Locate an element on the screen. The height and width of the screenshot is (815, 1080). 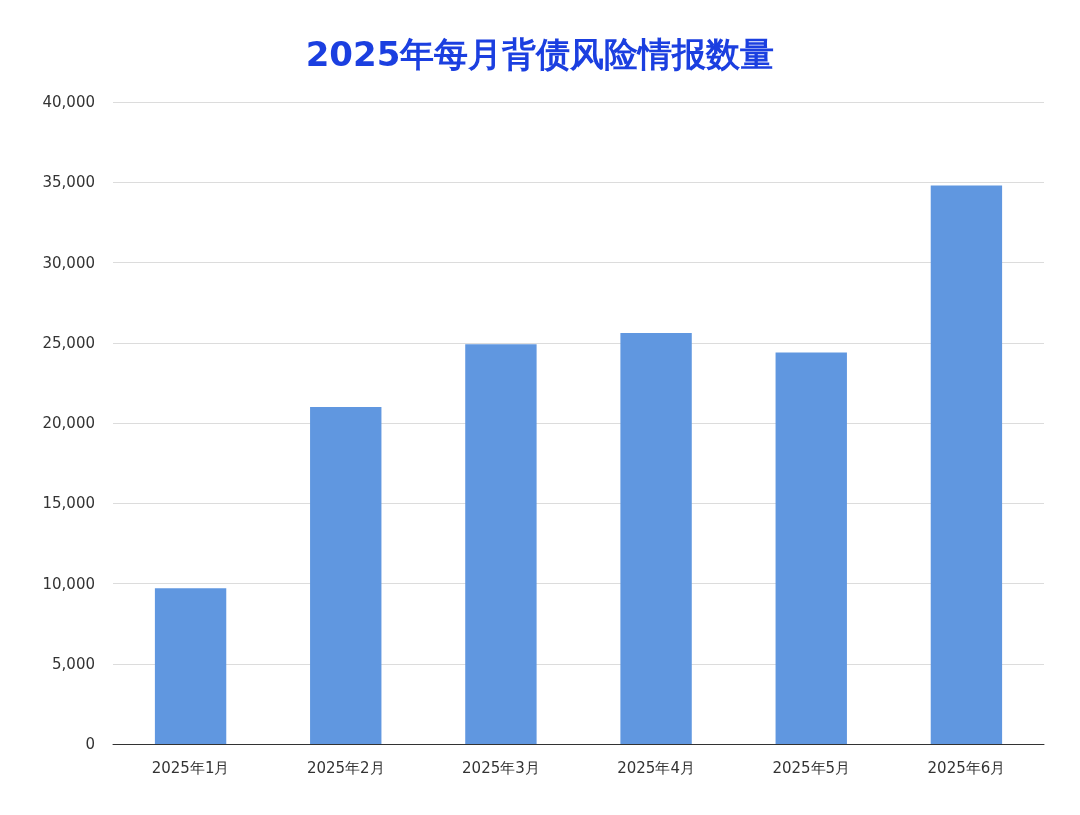
y-tick-label: 15,000 is located at coordinates (68, 503).